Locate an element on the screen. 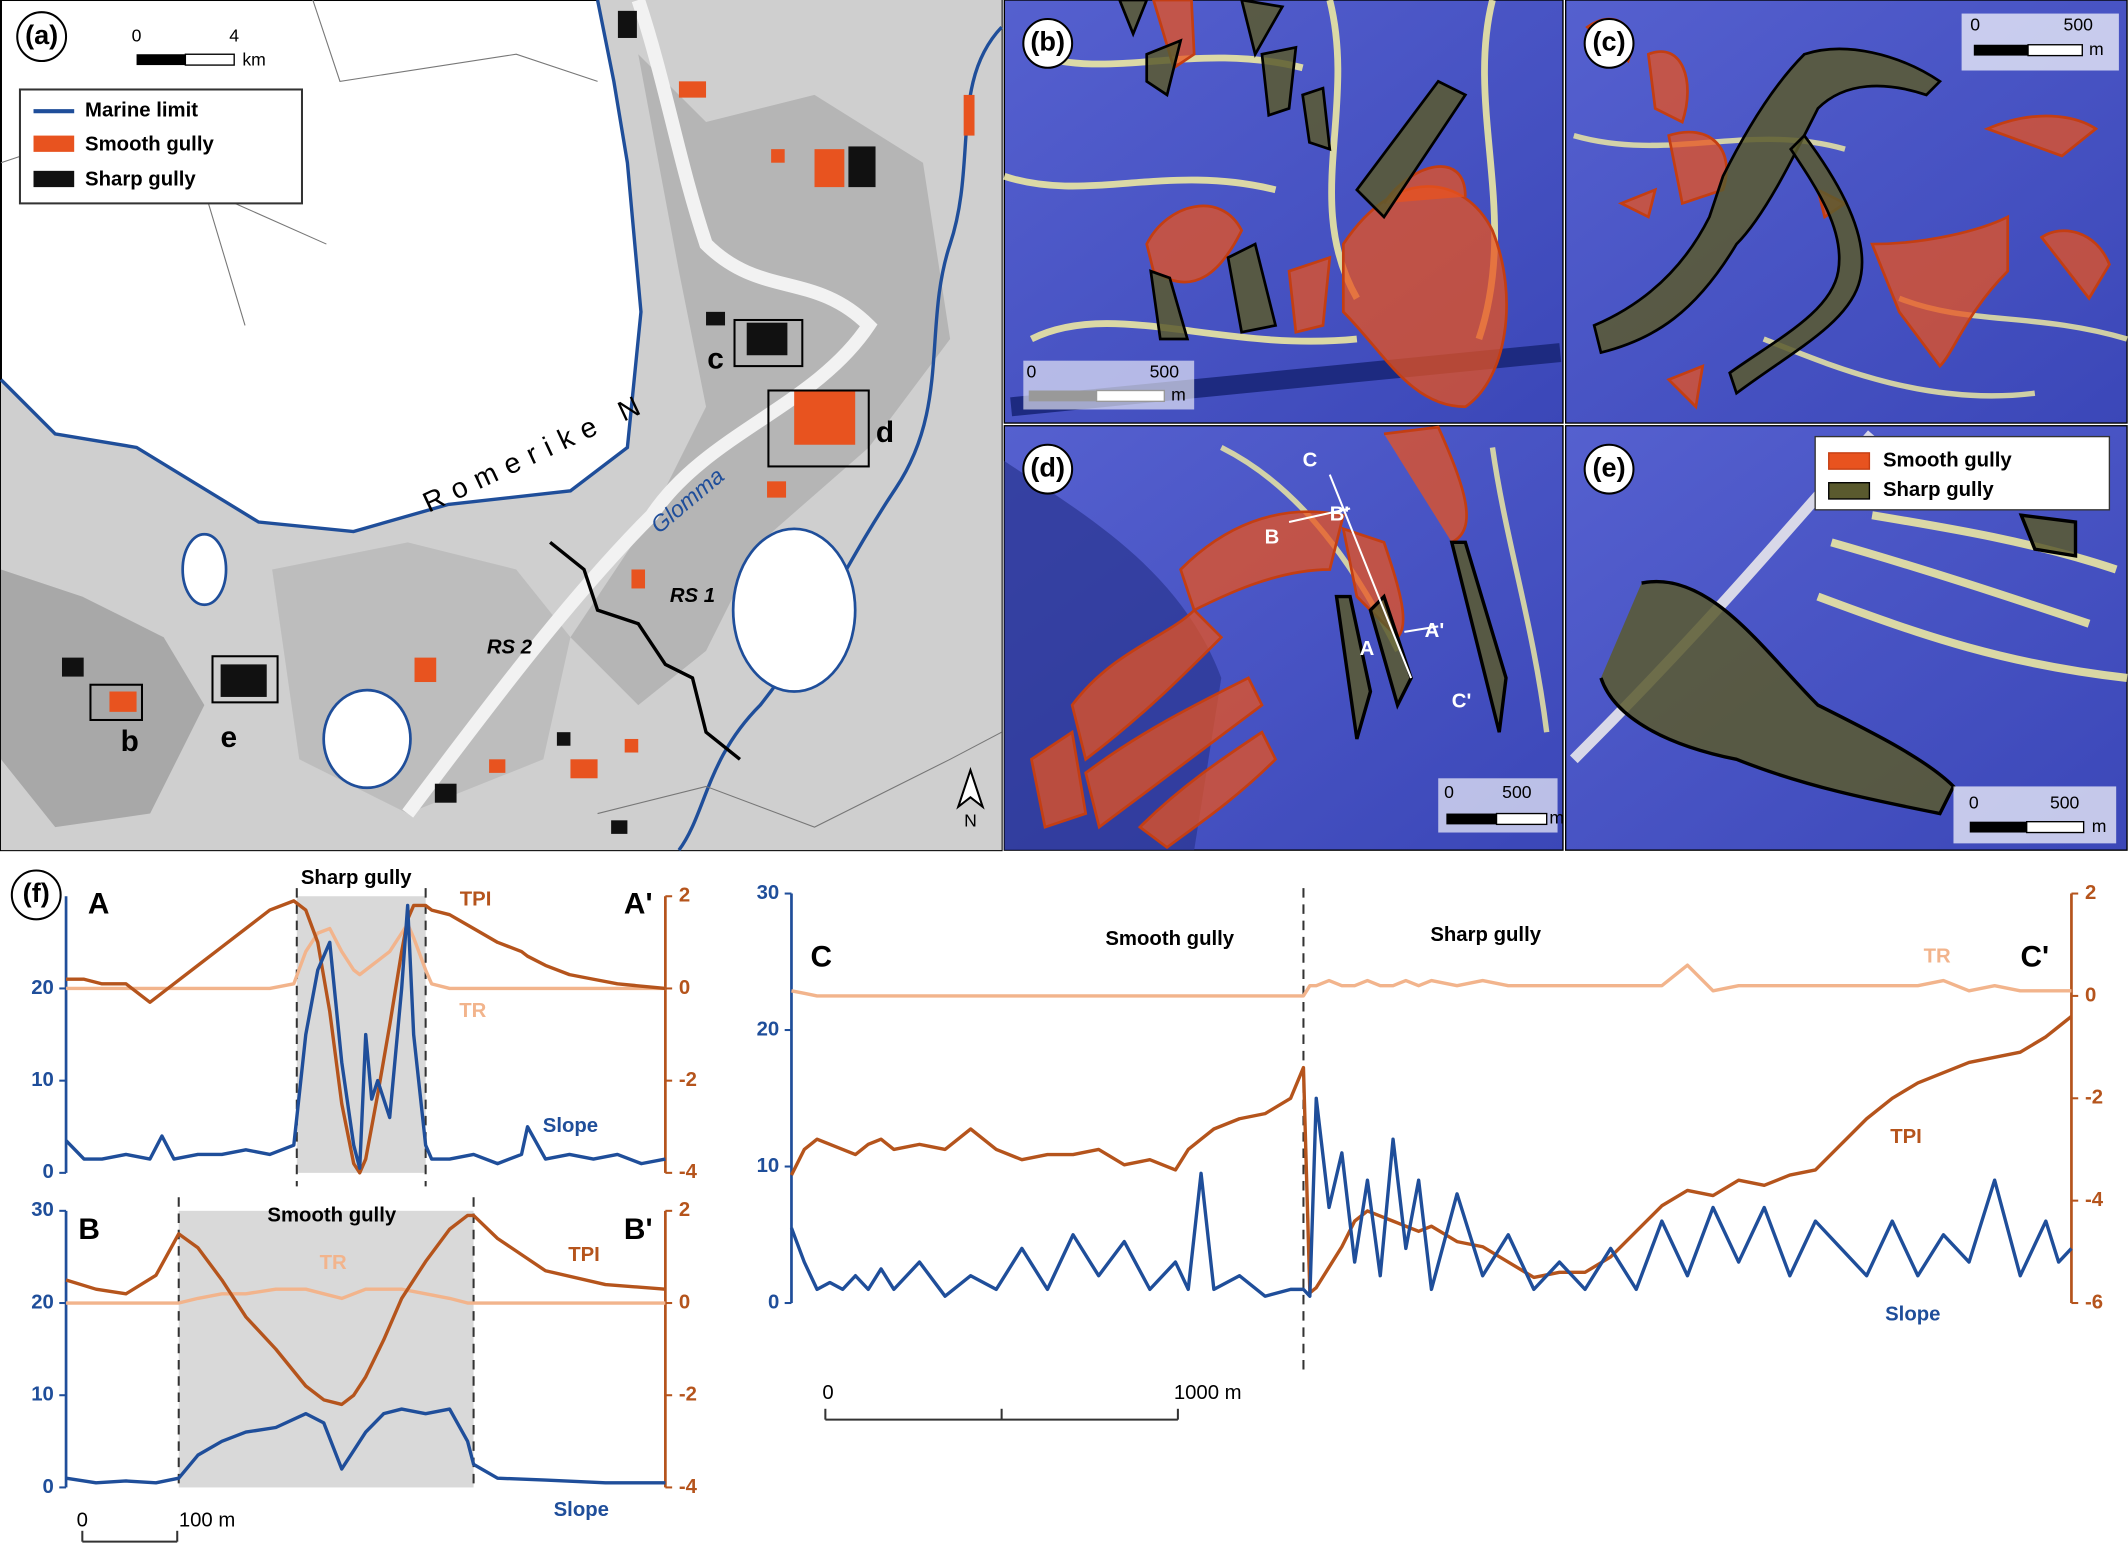 This screenshot has height=1562, width=2128. inset-marker: b is located at coordinates (130, 741).